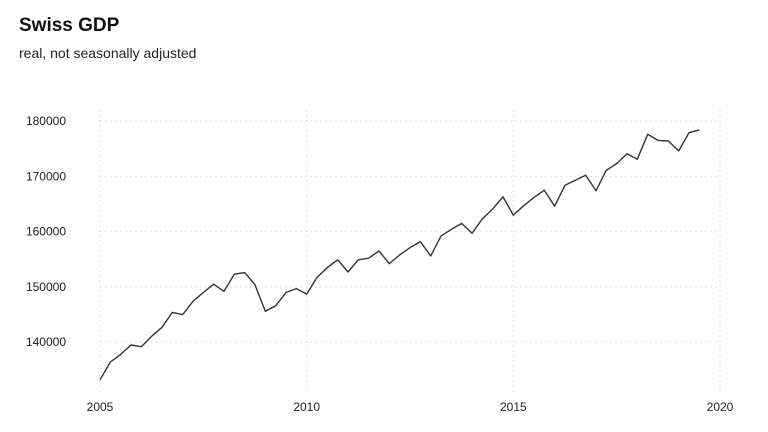 The image size is (768, 432). What do you see at coordinates (46, 121) in the screenshot?
I see `y-tick-label: 180000` at bounding box center [46, 121].